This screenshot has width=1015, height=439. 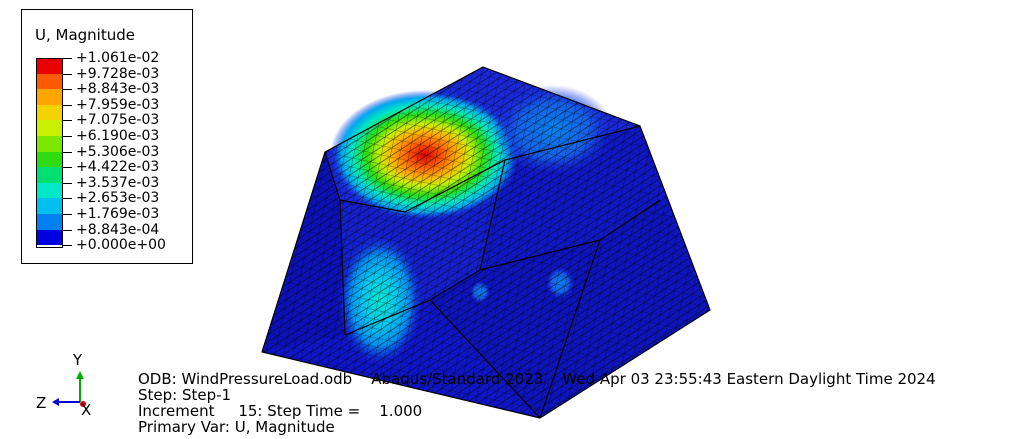 I want to click on step-line: Step: Step-1, so click(x=185, y=395).